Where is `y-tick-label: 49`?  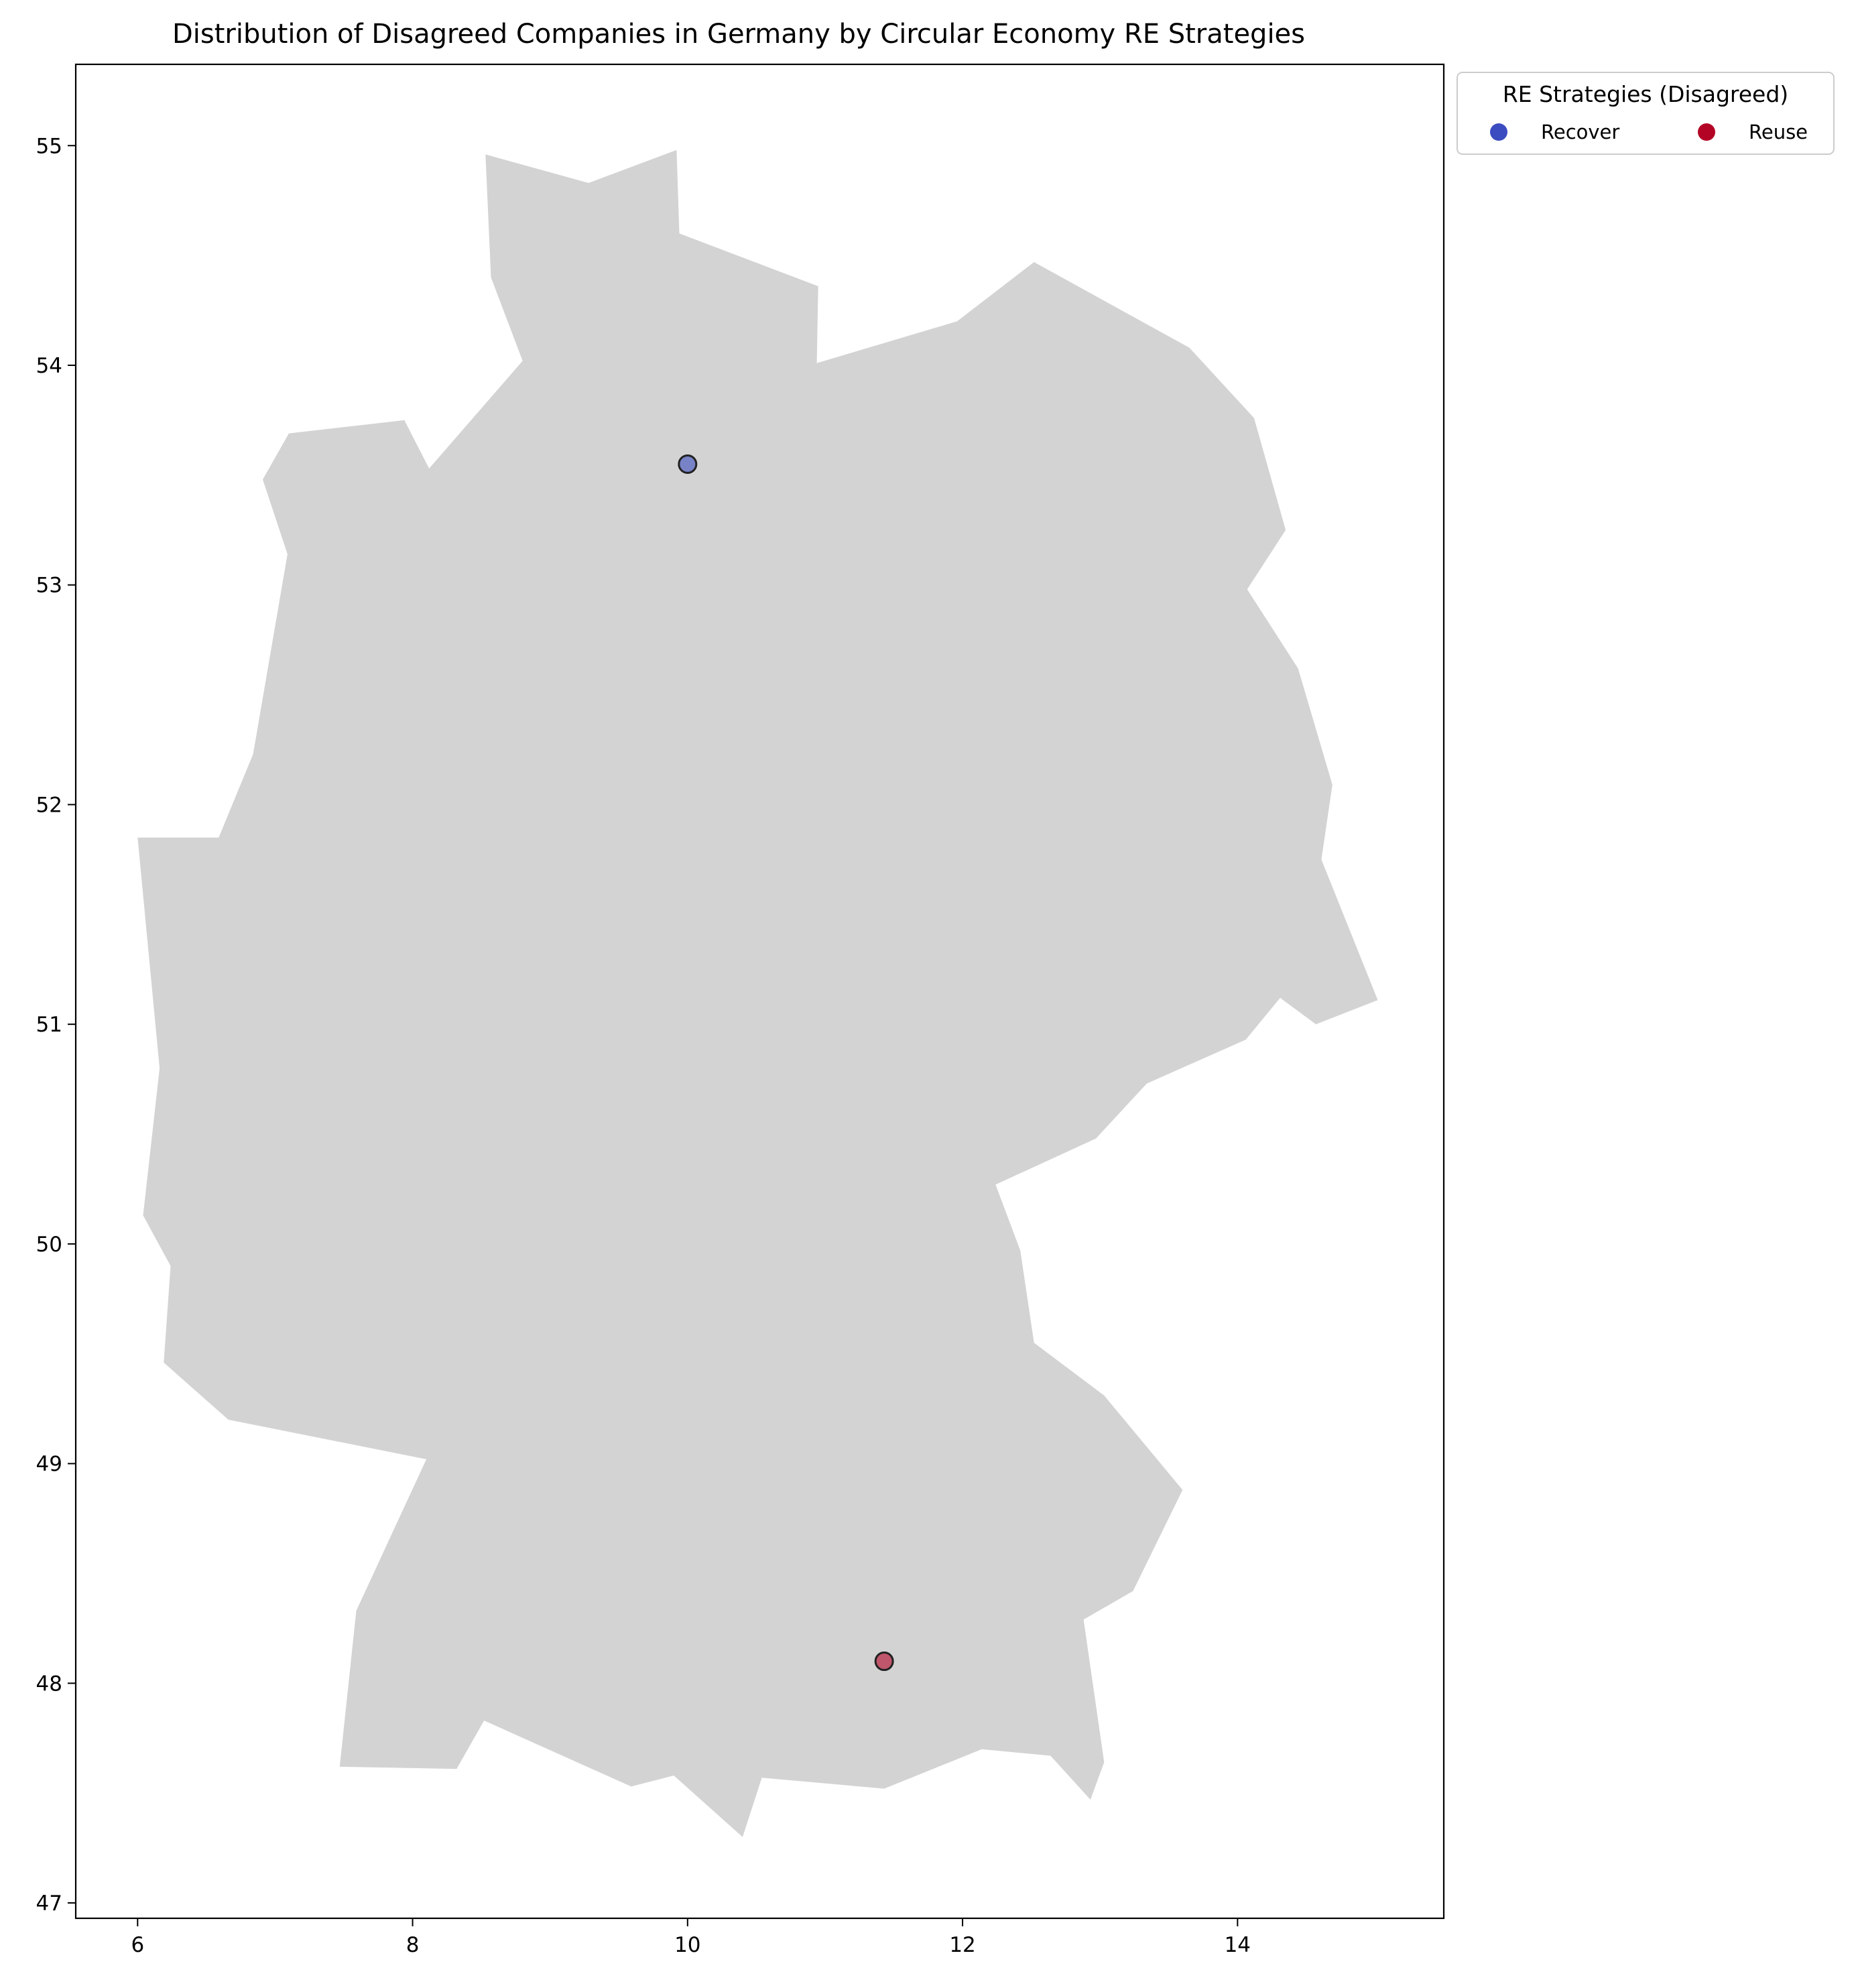
y-tick-label: 49 is located at coordinates (49, 1464).